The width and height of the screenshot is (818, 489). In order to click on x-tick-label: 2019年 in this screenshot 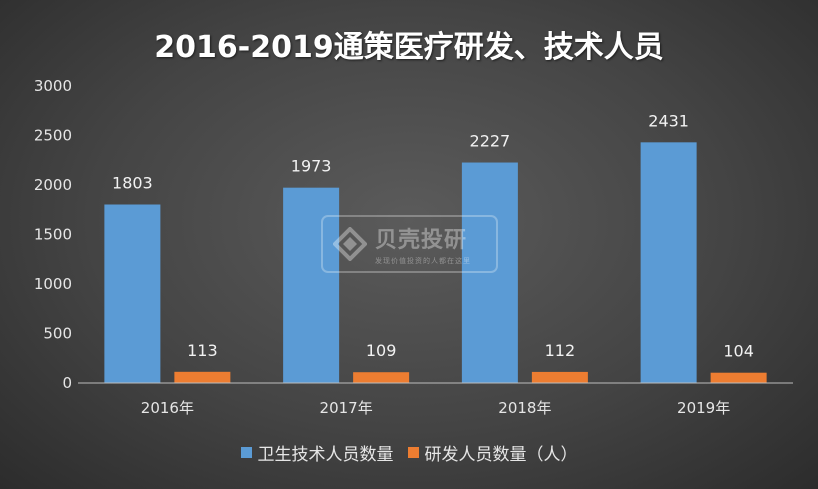, I will do `click(703, 408)`.